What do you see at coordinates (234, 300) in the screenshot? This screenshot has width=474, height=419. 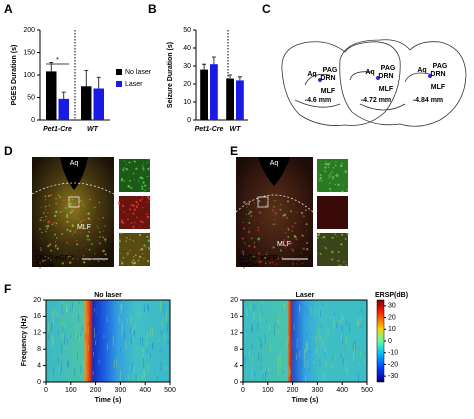 I see `y-tick-label: 20` at bounding box center [234, 300].